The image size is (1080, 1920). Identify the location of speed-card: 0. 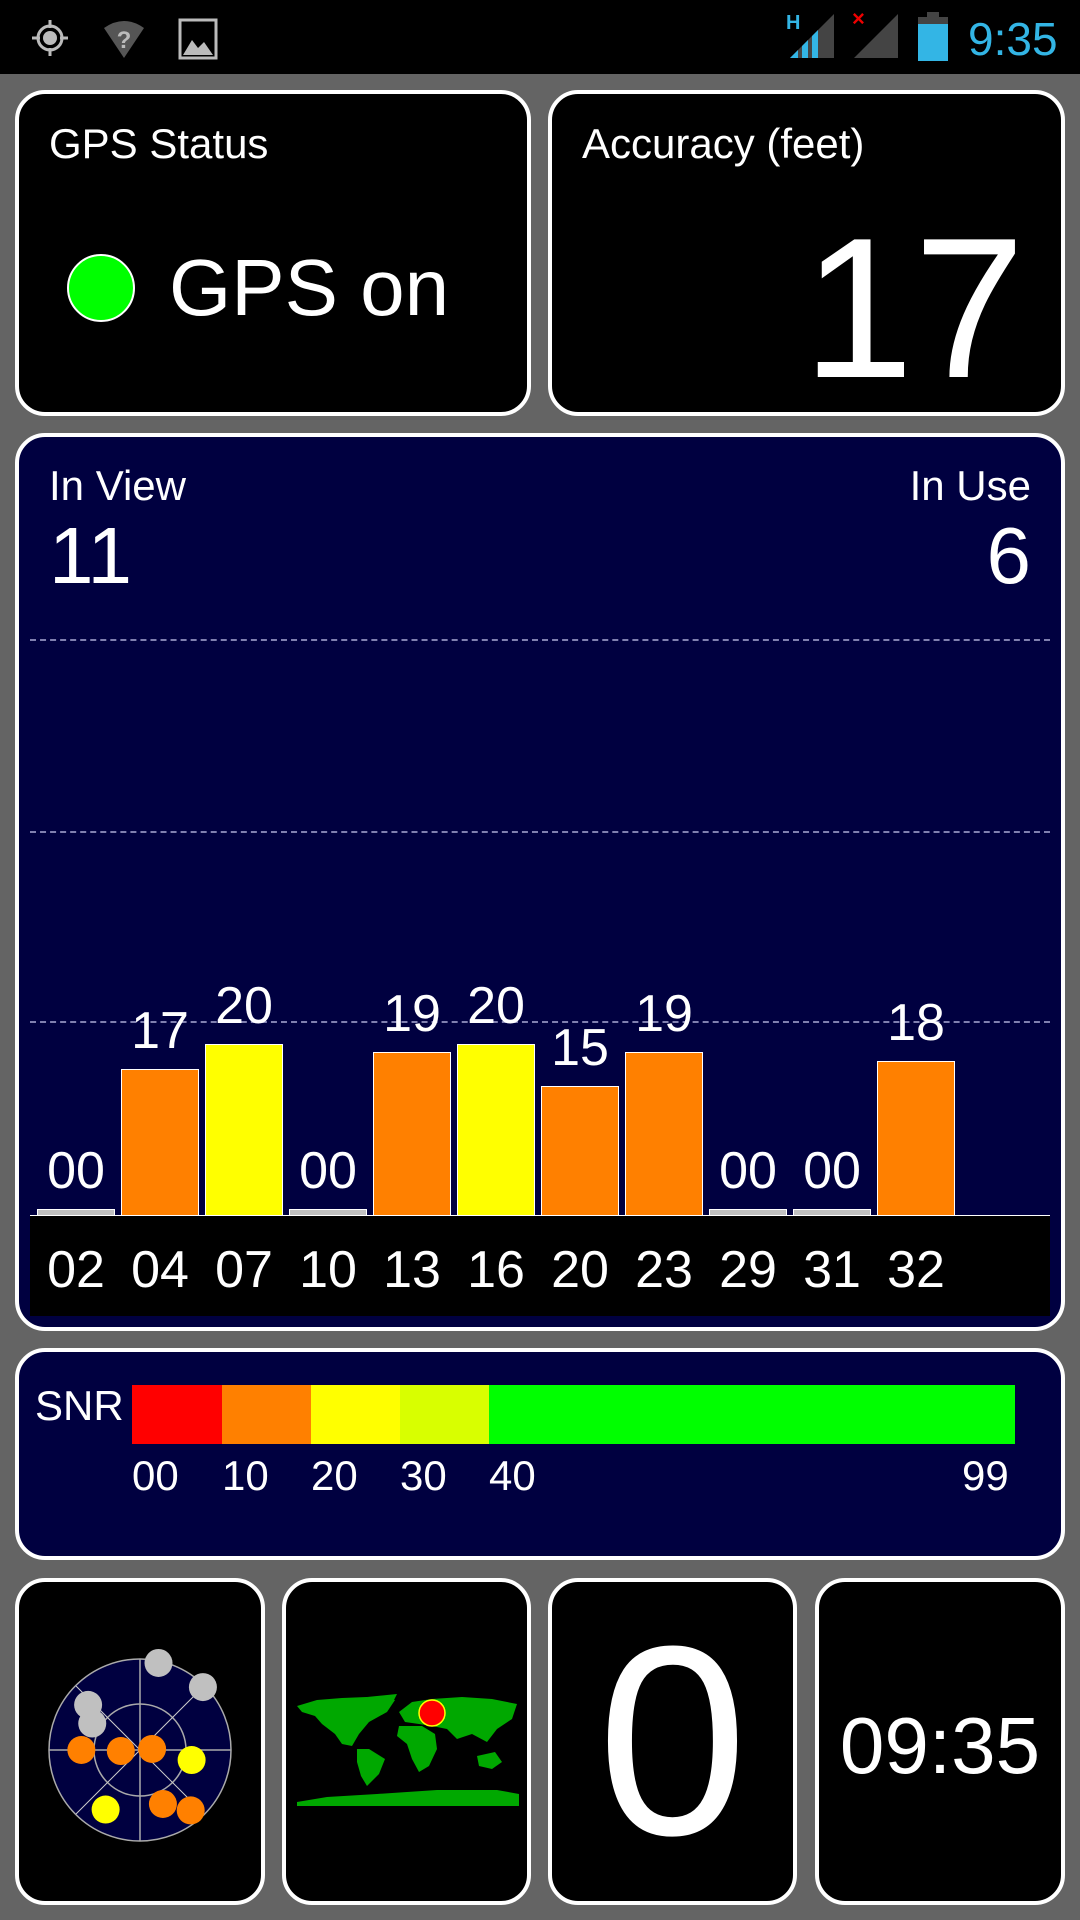
(672, 1741).